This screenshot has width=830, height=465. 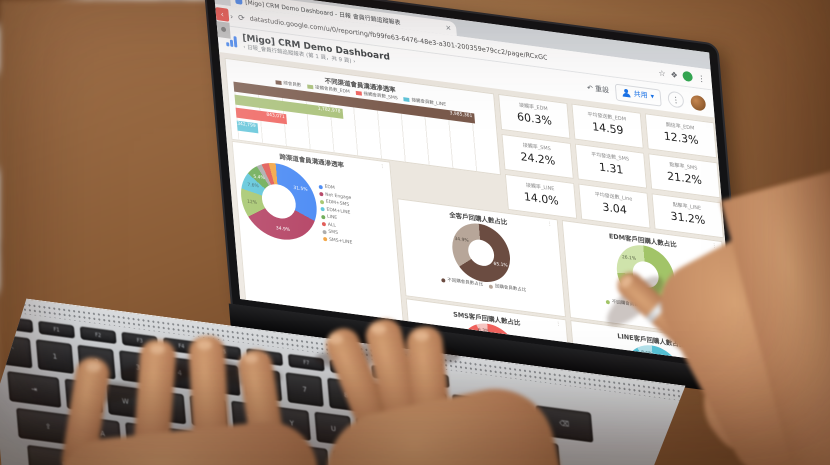 What do you see at coordinates (607, 126) in the screenshot?
I see `kpi-tile: 平均發送數_EDM 14.59` at bounding box center [607, 126].